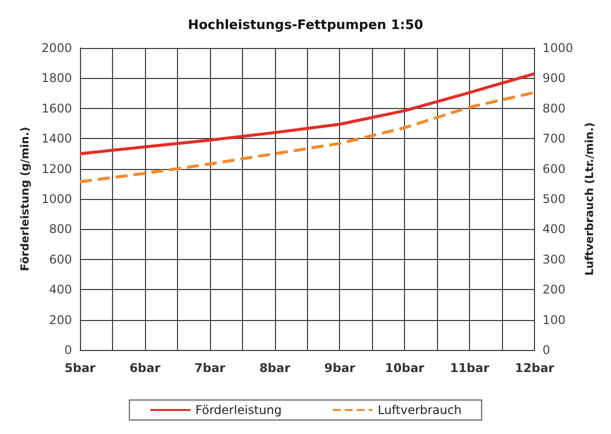 The image size is (611, 434). What do you see at coordinates (554, 139) in the screenshot?
I see `y2-tick-label: 700` at bounding box center [554, 139].